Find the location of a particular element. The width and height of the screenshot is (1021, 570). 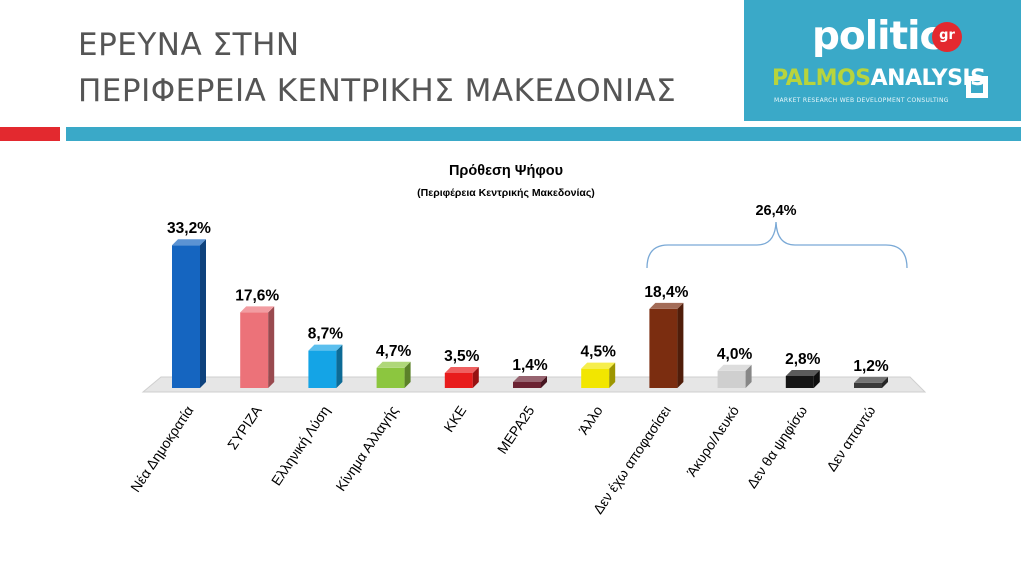

annotation-bracket is located at coordinates (777, 245).